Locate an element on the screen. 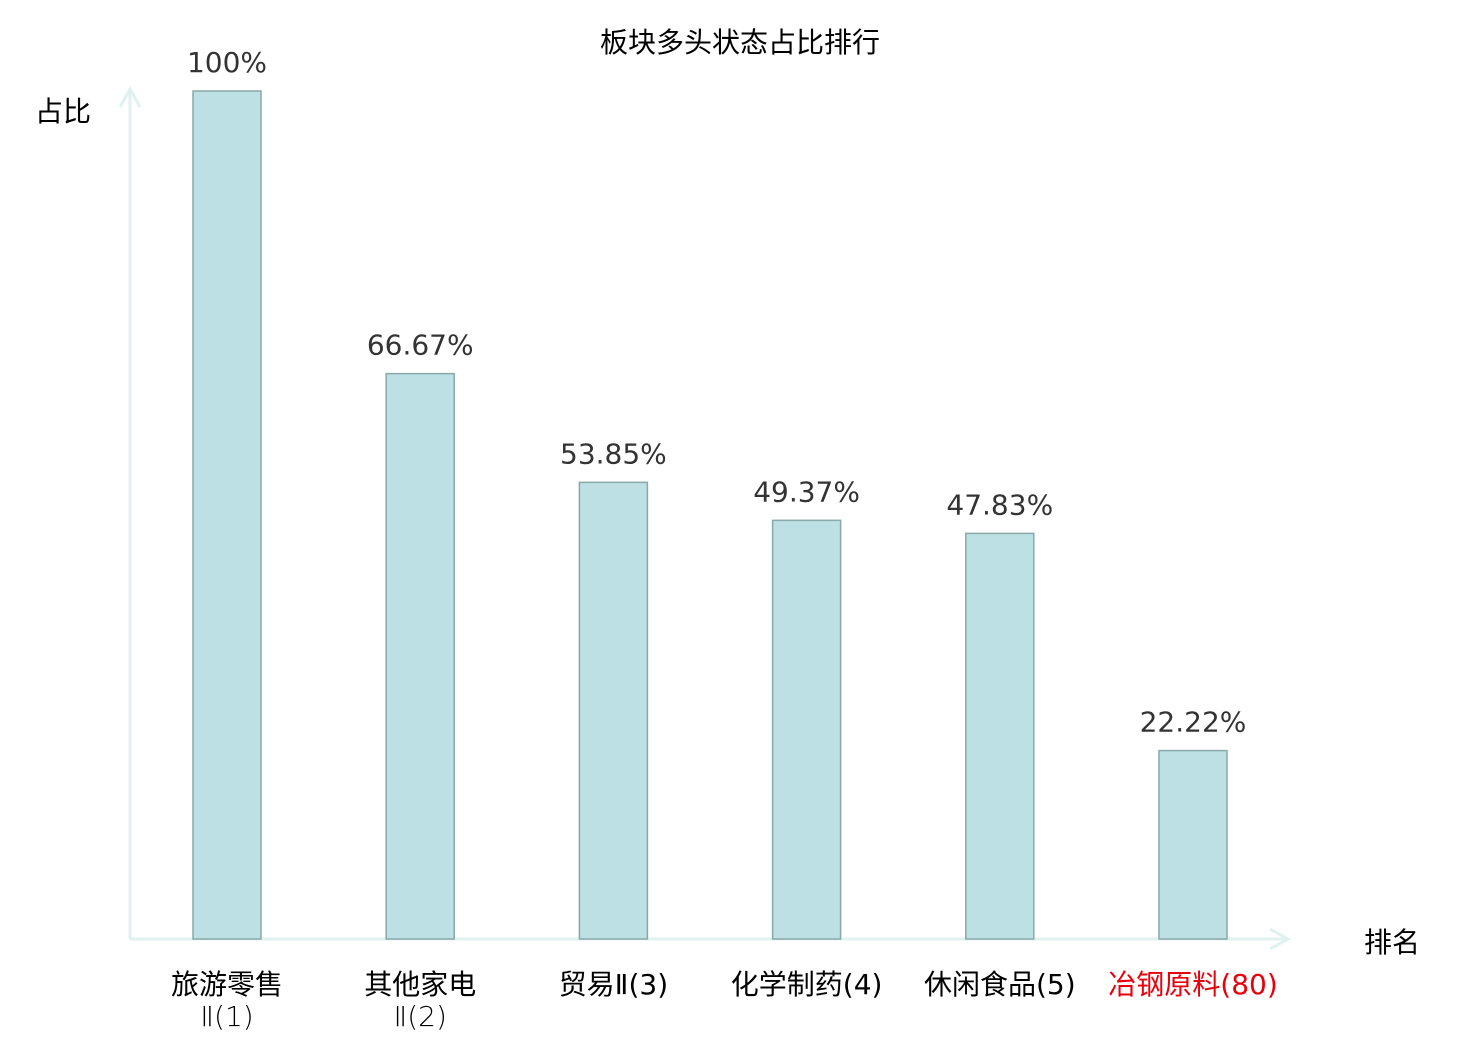 This screenshot has width=1480, height=1040. x-axis-arrow is located at coordinates (1280, 939).